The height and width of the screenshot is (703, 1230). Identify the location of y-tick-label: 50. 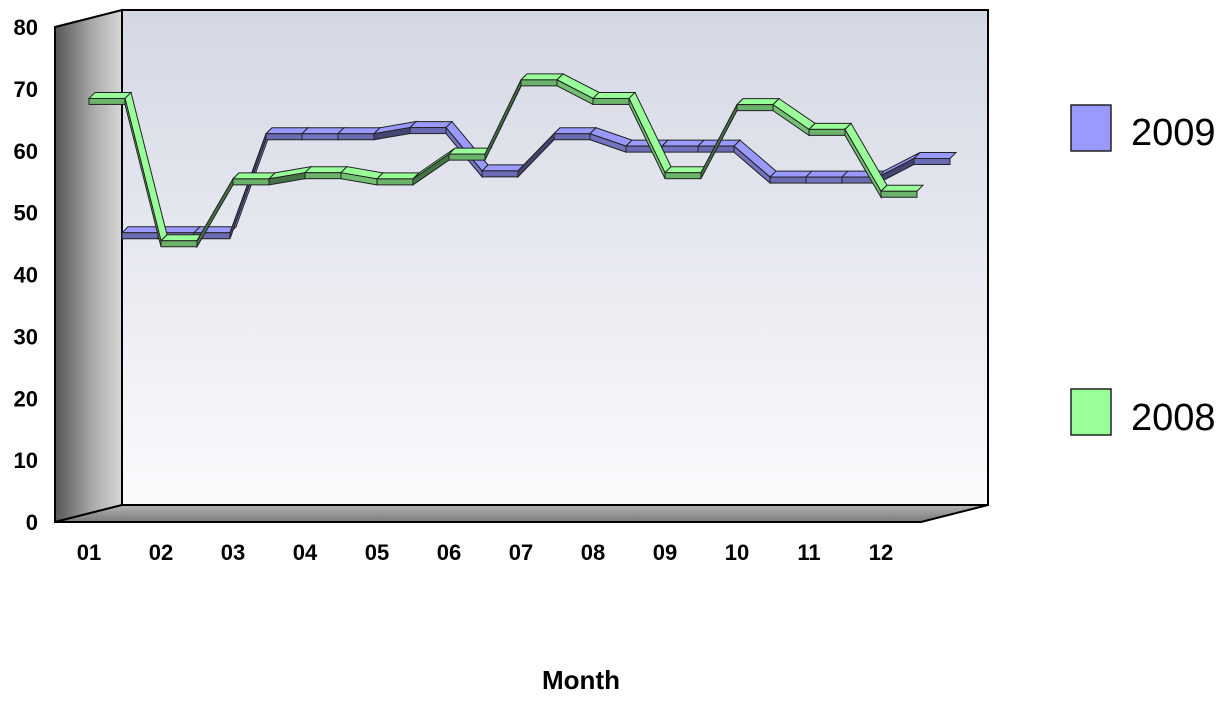
(26, 213).